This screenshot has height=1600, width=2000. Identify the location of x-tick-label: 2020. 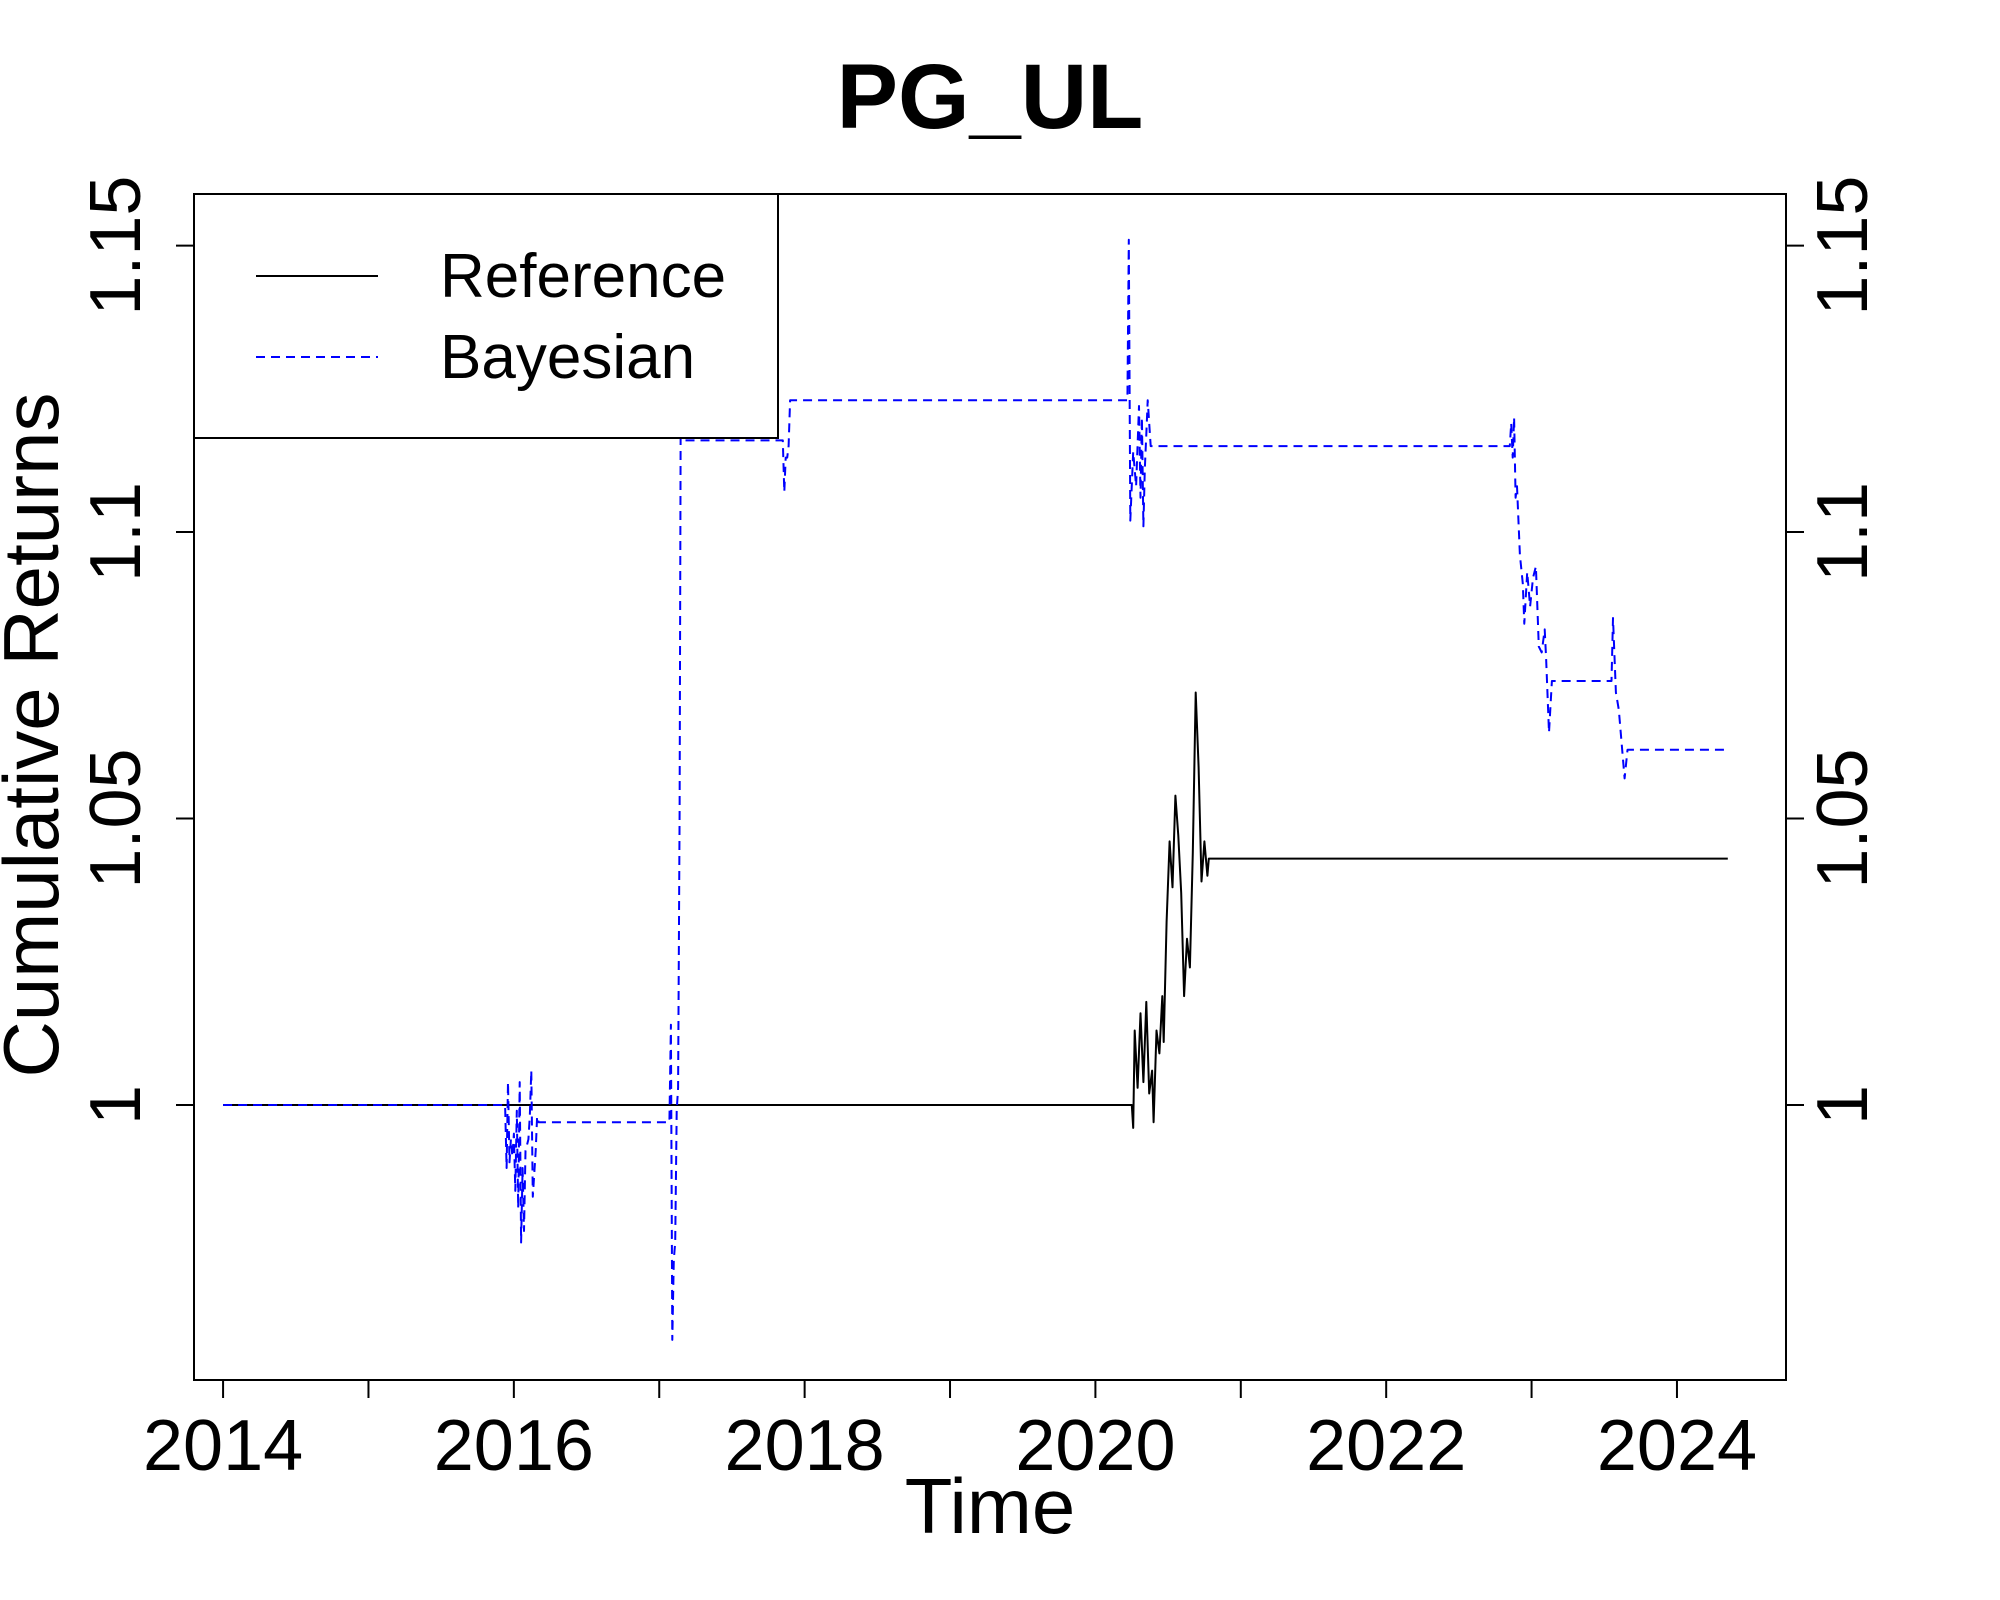
(1095, 1446).